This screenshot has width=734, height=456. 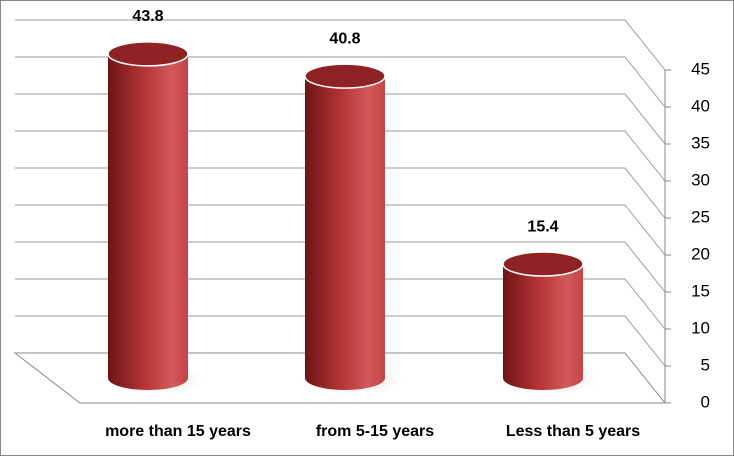 I want to click on x-tick-label: more than 15 years, so click(x=178, y=431).